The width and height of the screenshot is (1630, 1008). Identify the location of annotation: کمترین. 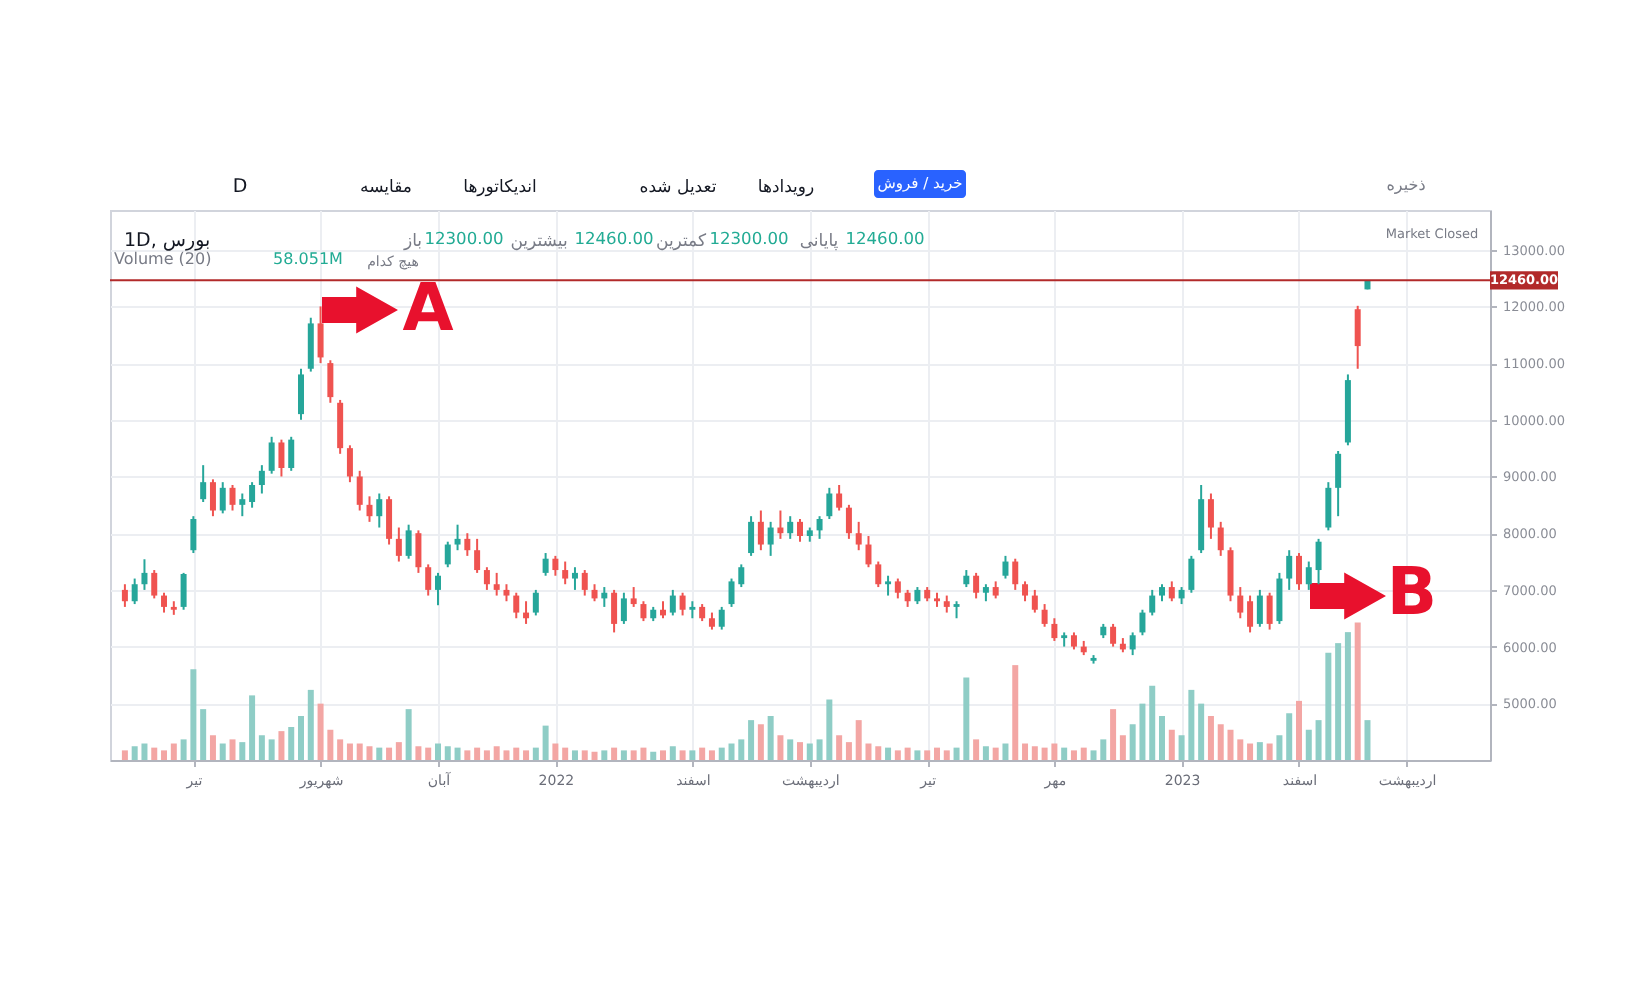
(681, 242).